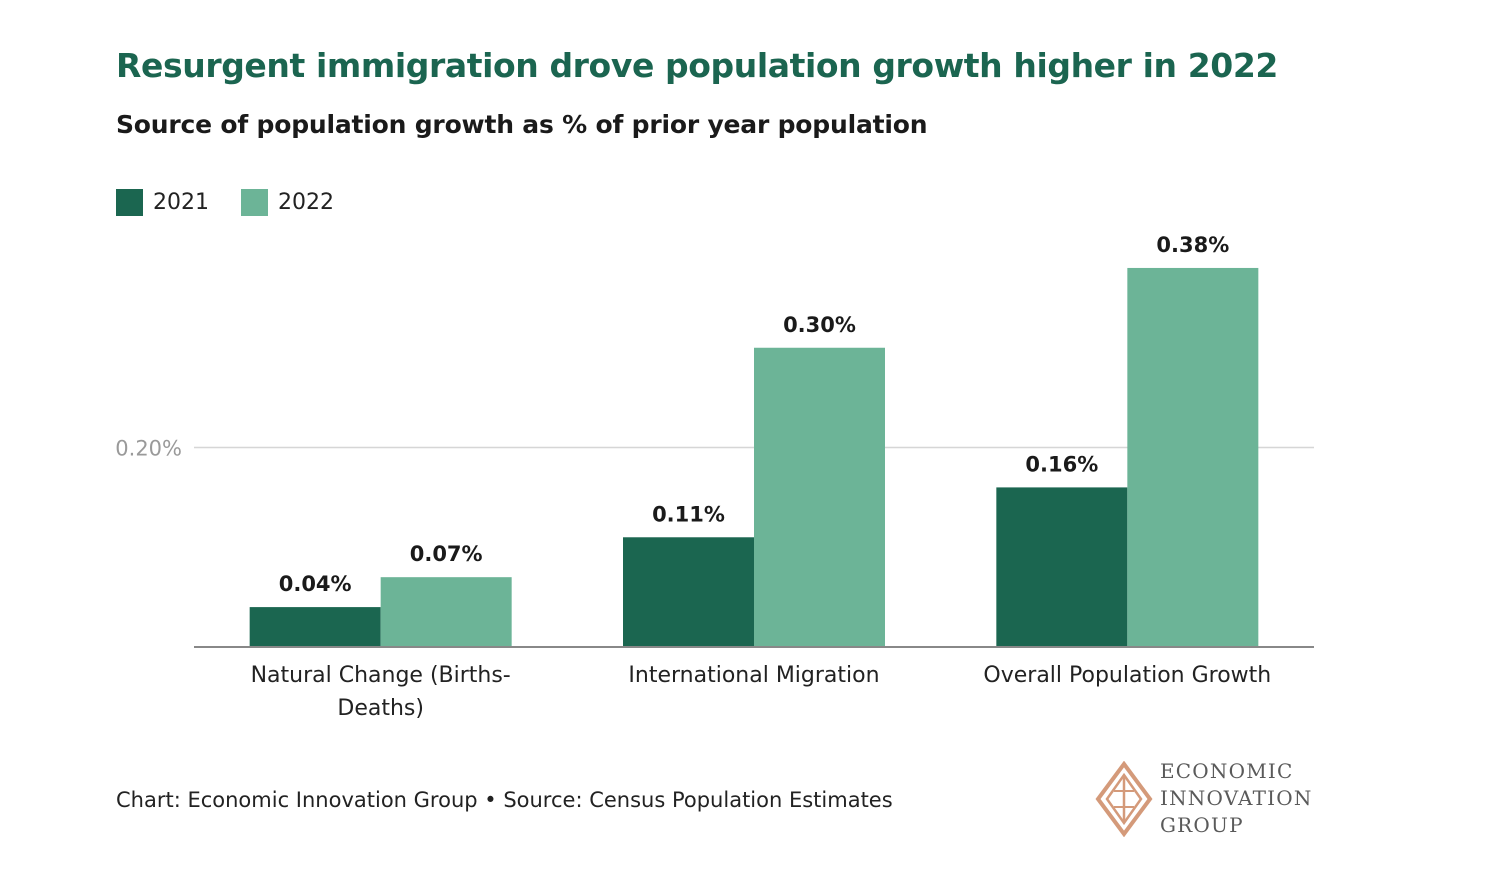 Image resolution: width=1494 pixels, height=888 pixels. What do you see at coordinates (315, 584) in the screenshot?
I see `data-label-2021-0: 0.04%` at bounding box center [315, 584].